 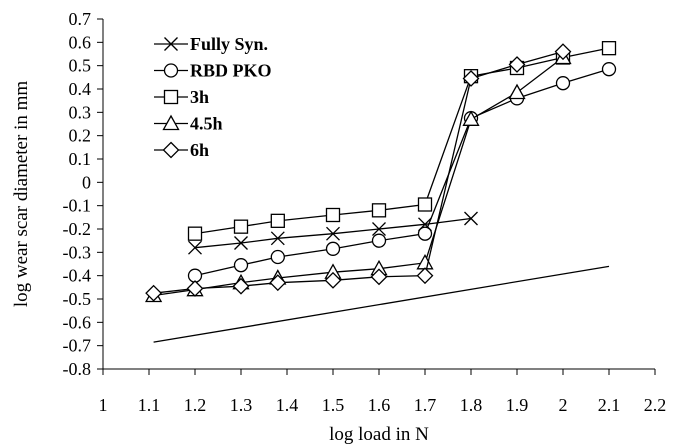 I want to click on y-tick-label: 0.3, so click(x=80, y=112).